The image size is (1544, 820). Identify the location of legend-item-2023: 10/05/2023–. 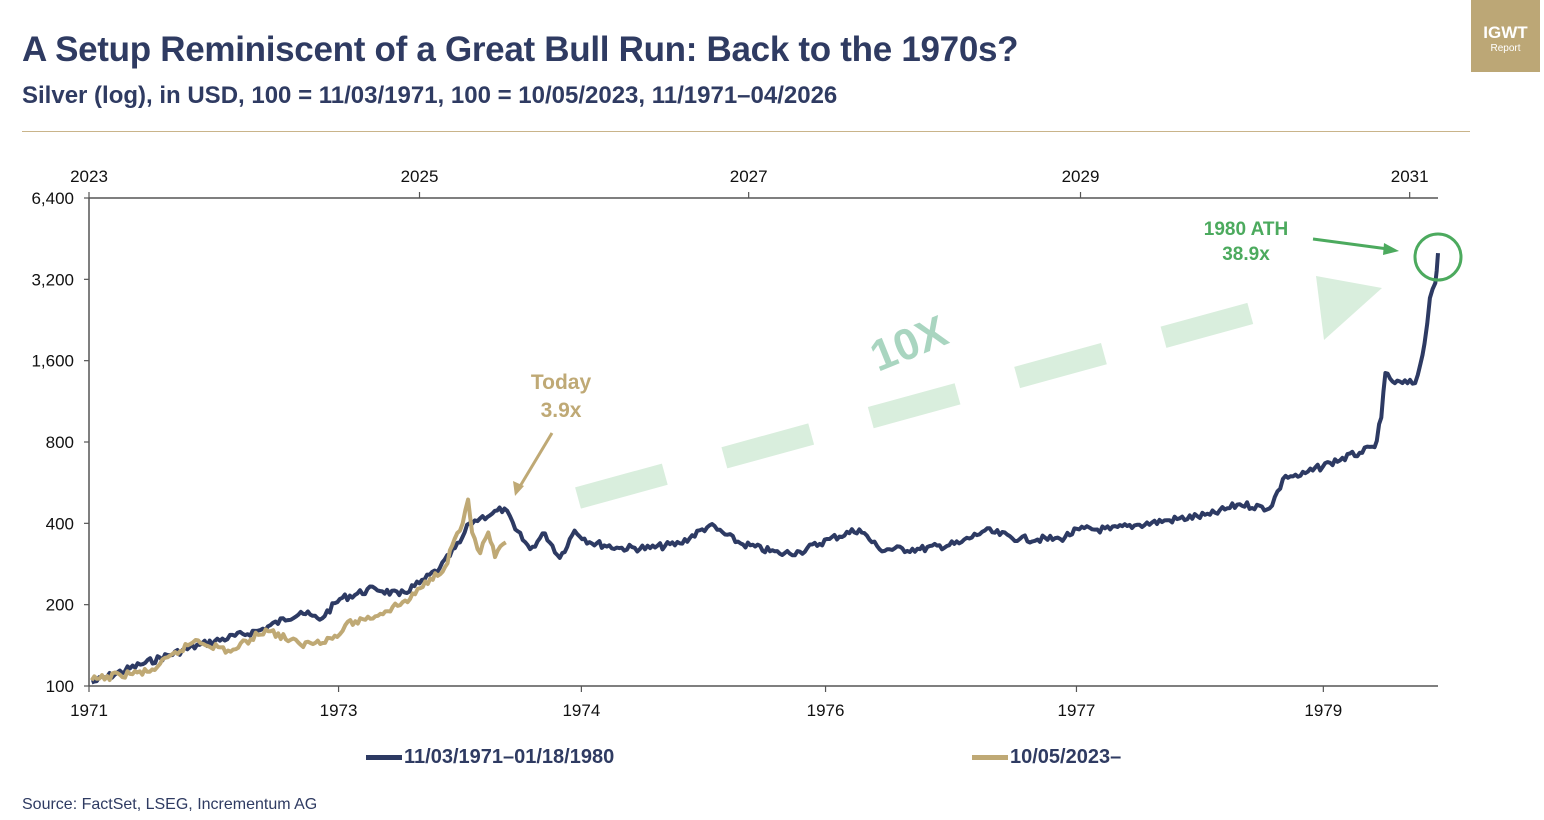
(1046, 757).